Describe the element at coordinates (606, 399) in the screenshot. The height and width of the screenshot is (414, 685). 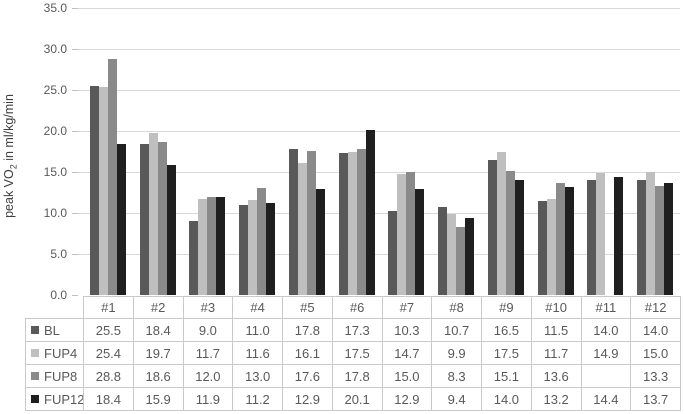
I see `value-cell-fup12-11: 14.4` at that location.